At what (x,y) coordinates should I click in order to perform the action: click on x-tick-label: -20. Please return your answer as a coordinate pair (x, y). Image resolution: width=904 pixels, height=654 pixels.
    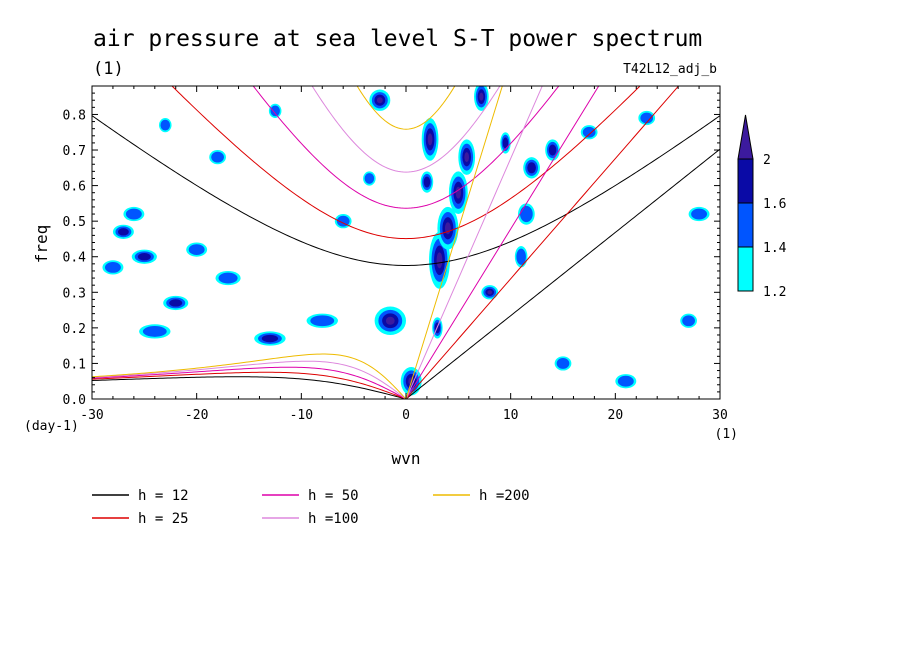
    Looking at the image, I should click on (196, 415).